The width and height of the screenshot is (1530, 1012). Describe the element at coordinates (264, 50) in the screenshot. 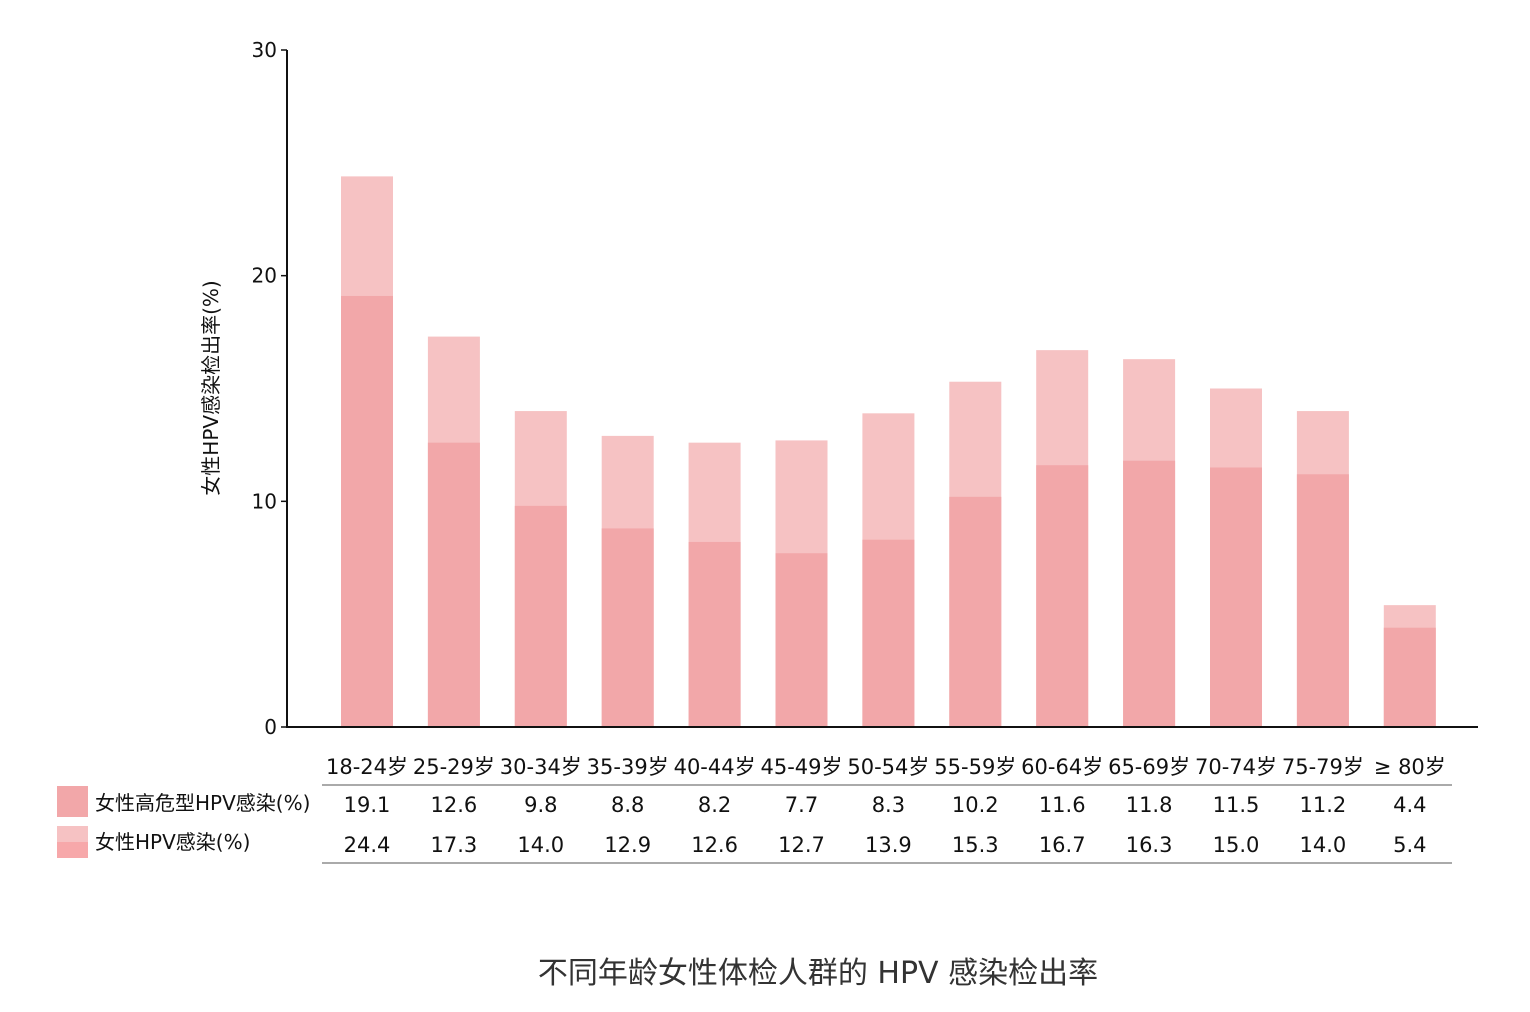

I see `y-tick-label-30: 30` at that location.